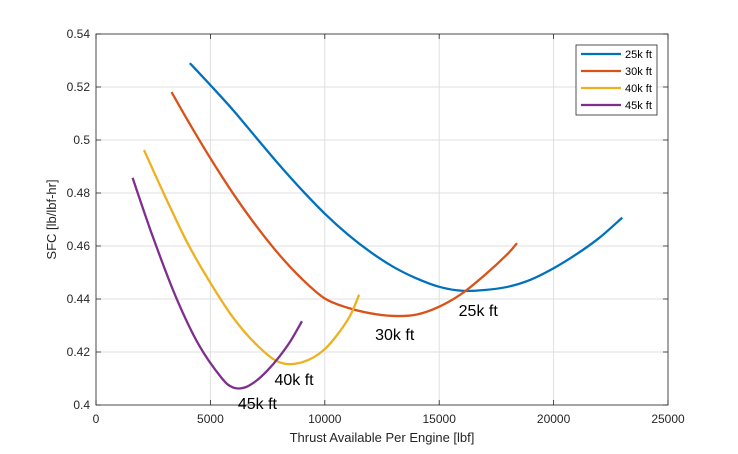 Image resolution: width=738 pixels, height=454 pixels. Describe the element at coordinates (368, 358) in the screenshot. I see `curve-annotations: 25k ft 30k ft 40k ft 45k ft` at that location.